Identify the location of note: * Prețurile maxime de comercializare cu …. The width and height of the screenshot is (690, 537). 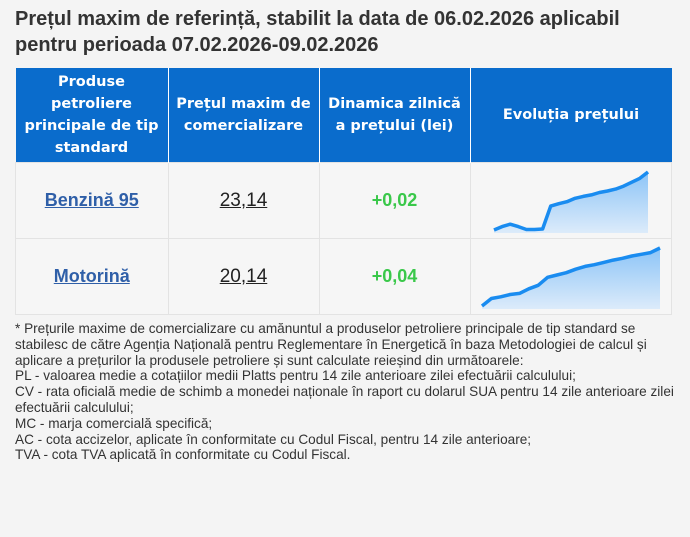
(331, 344).